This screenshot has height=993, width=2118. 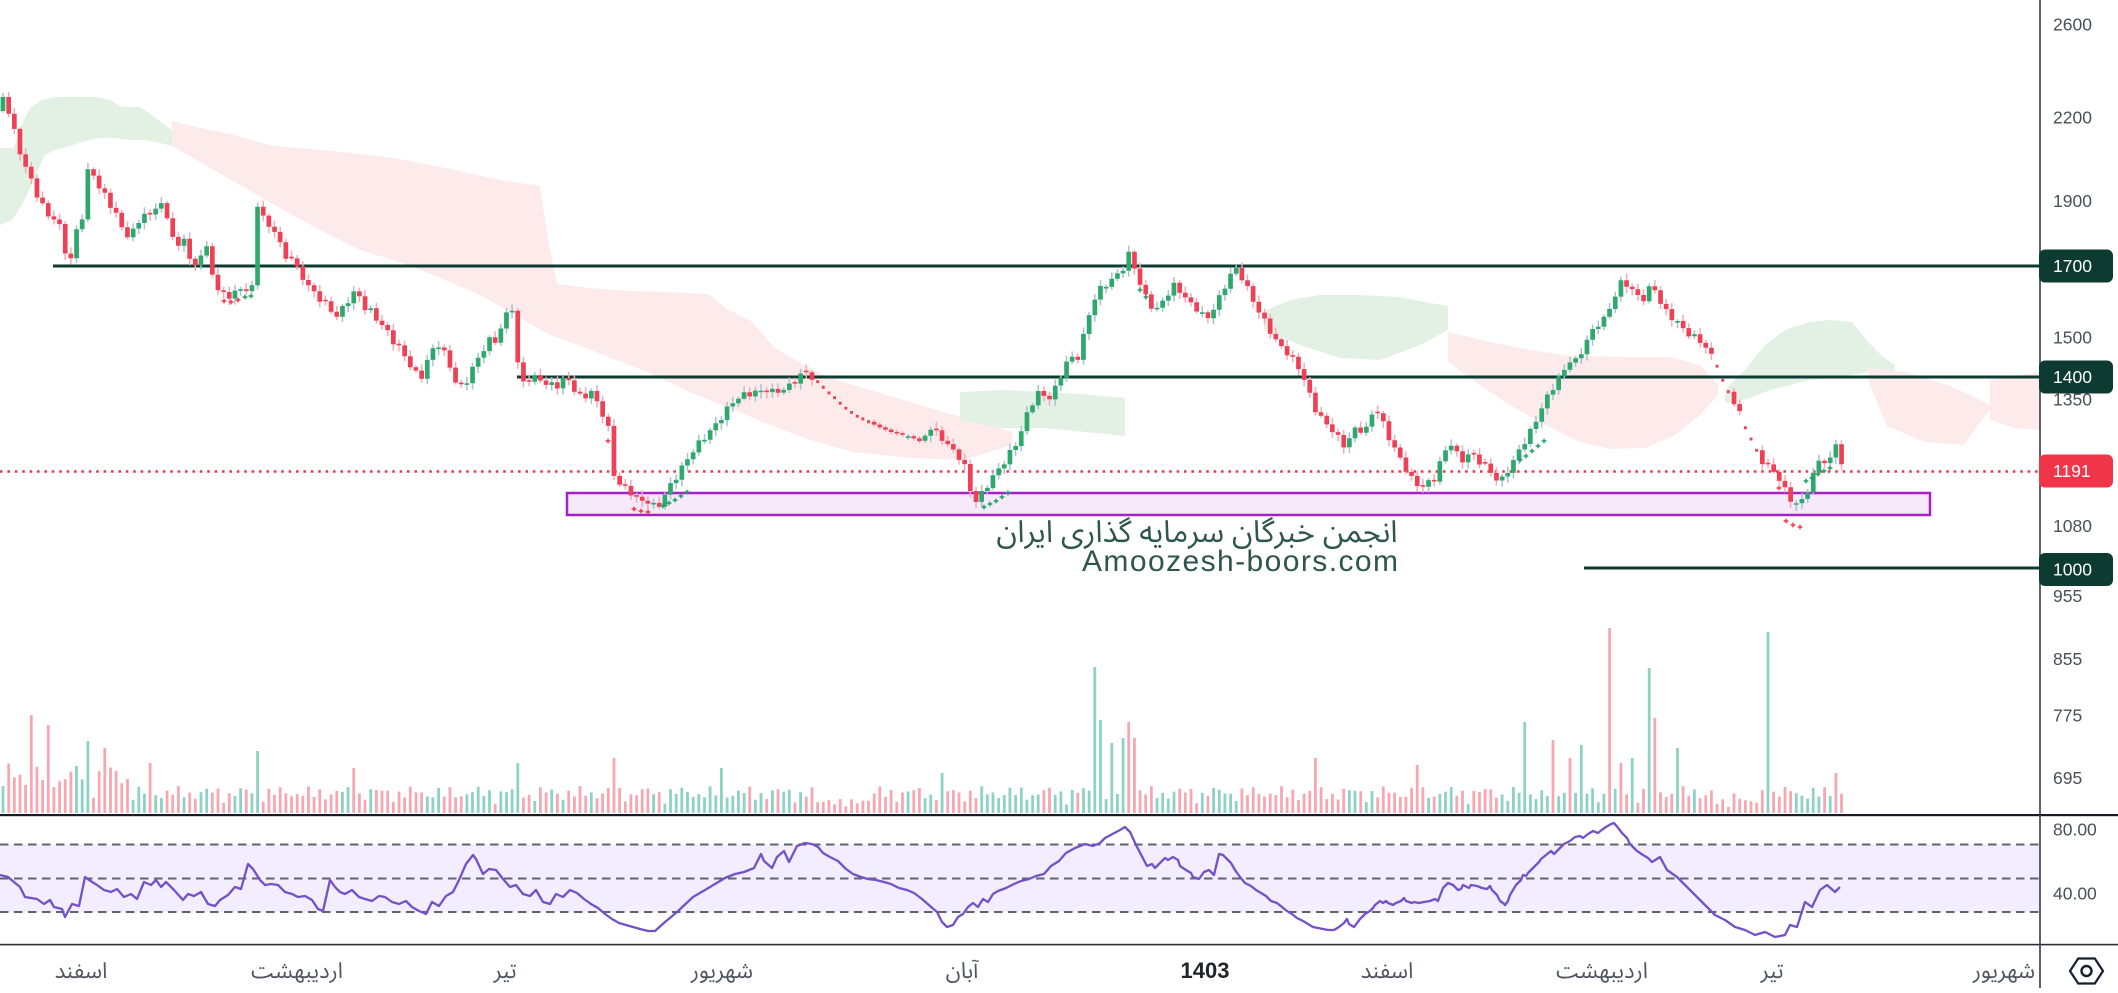 I want to click on svg-text: 1000, so click(x=2072, y=570).